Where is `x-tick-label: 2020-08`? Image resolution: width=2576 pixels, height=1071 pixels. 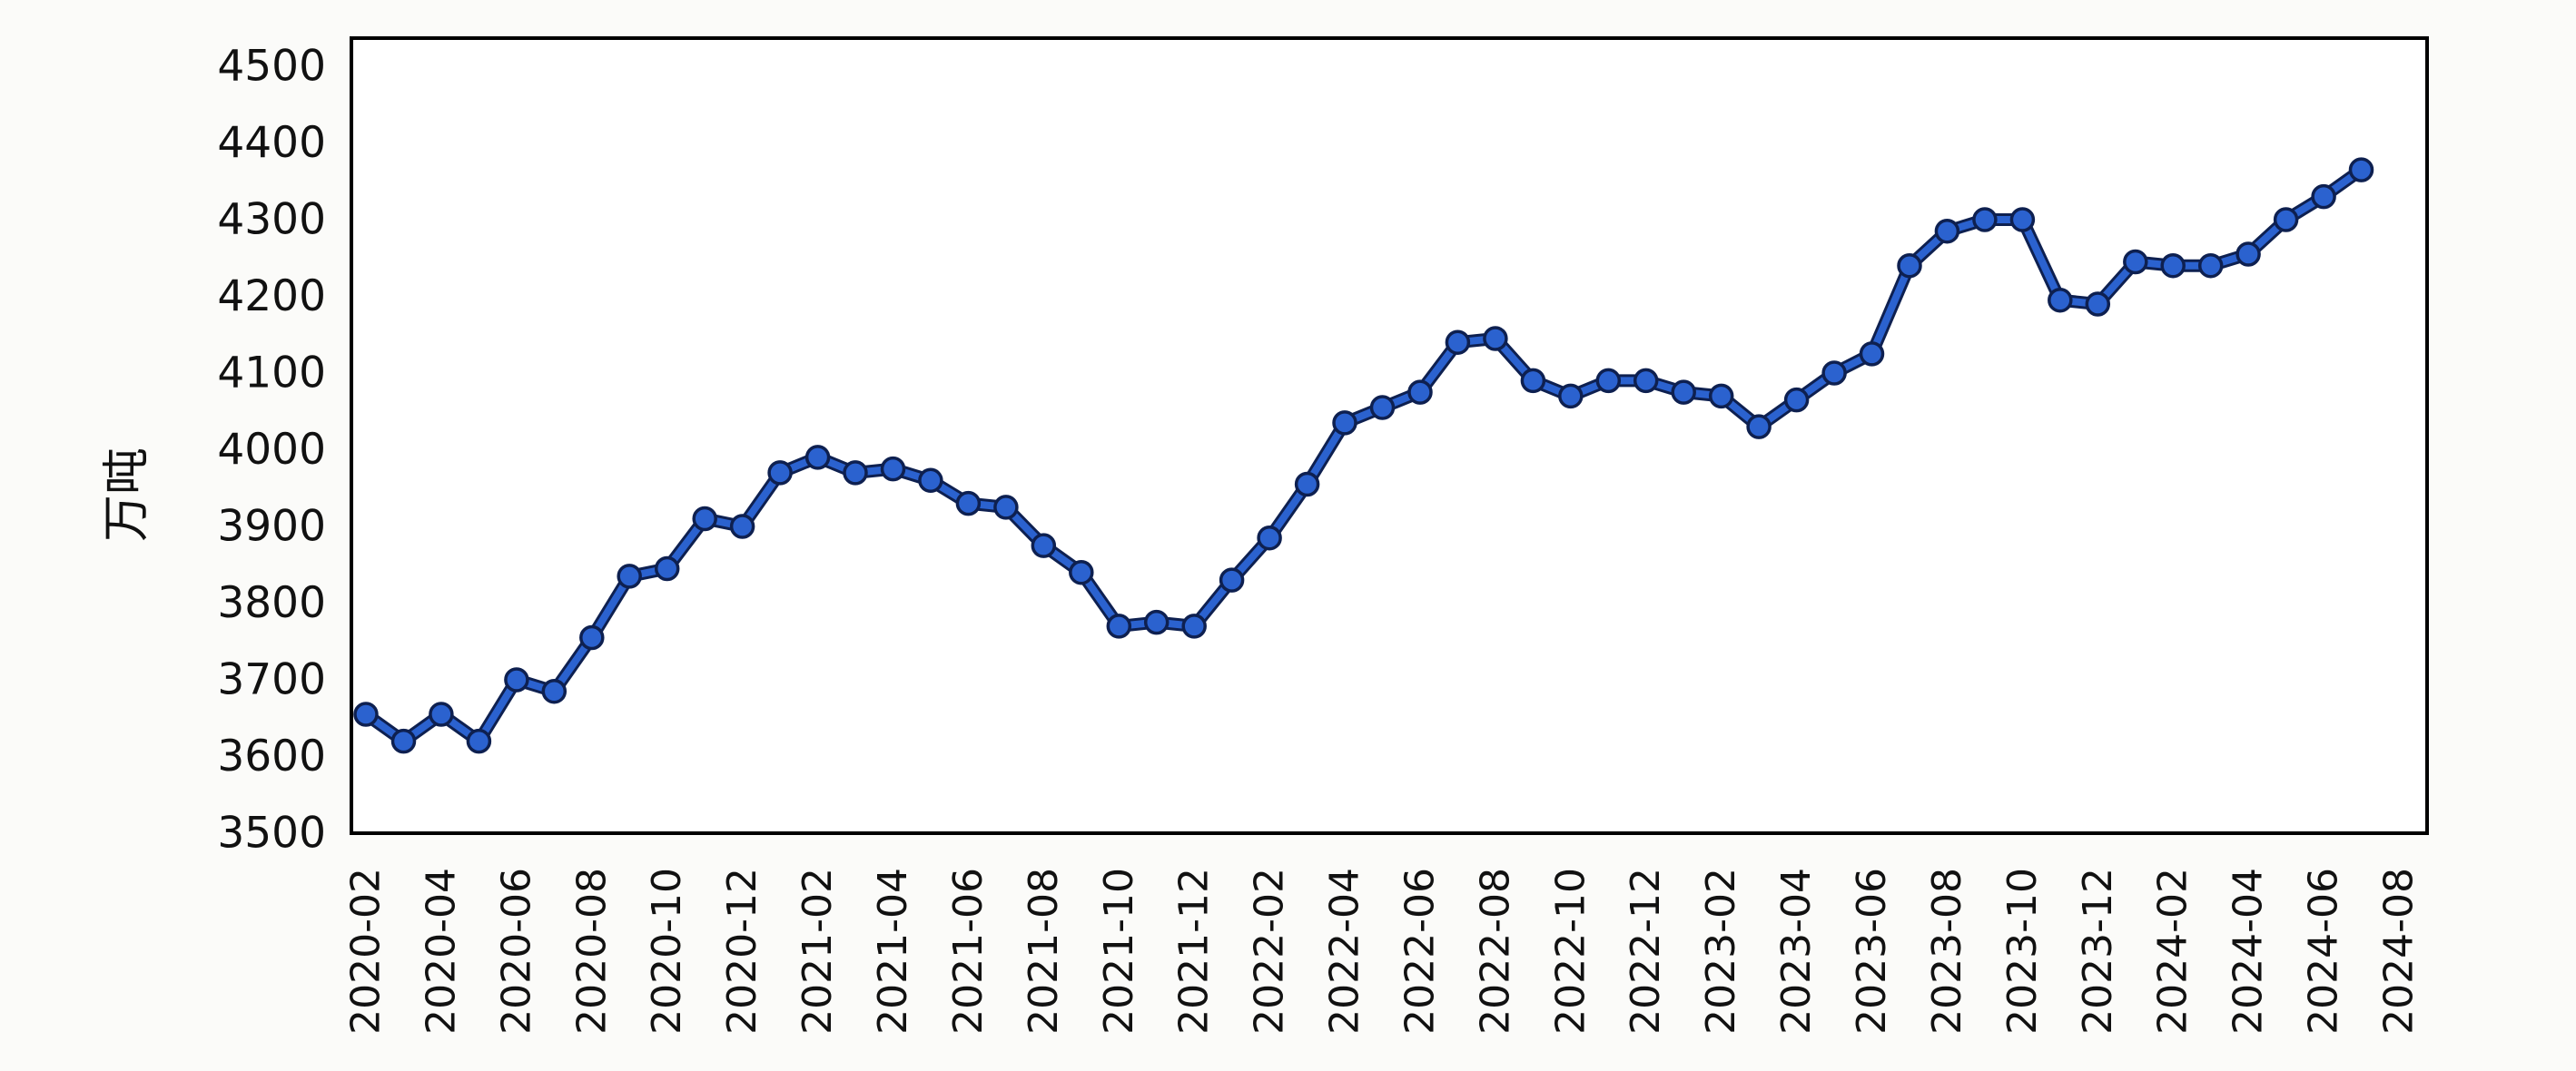 x-tick-label: 2020-08 is located at coordinates (591, 952).